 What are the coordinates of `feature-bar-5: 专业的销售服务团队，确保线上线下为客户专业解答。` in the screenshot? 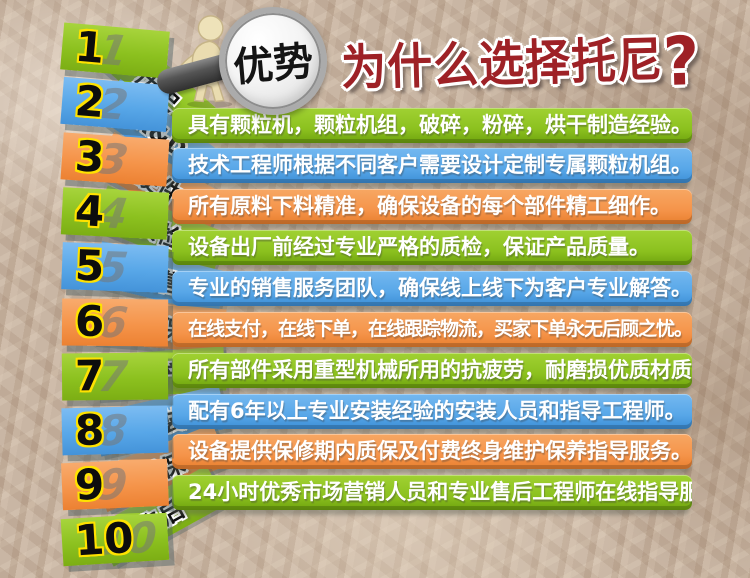 It's located at (432, 288).